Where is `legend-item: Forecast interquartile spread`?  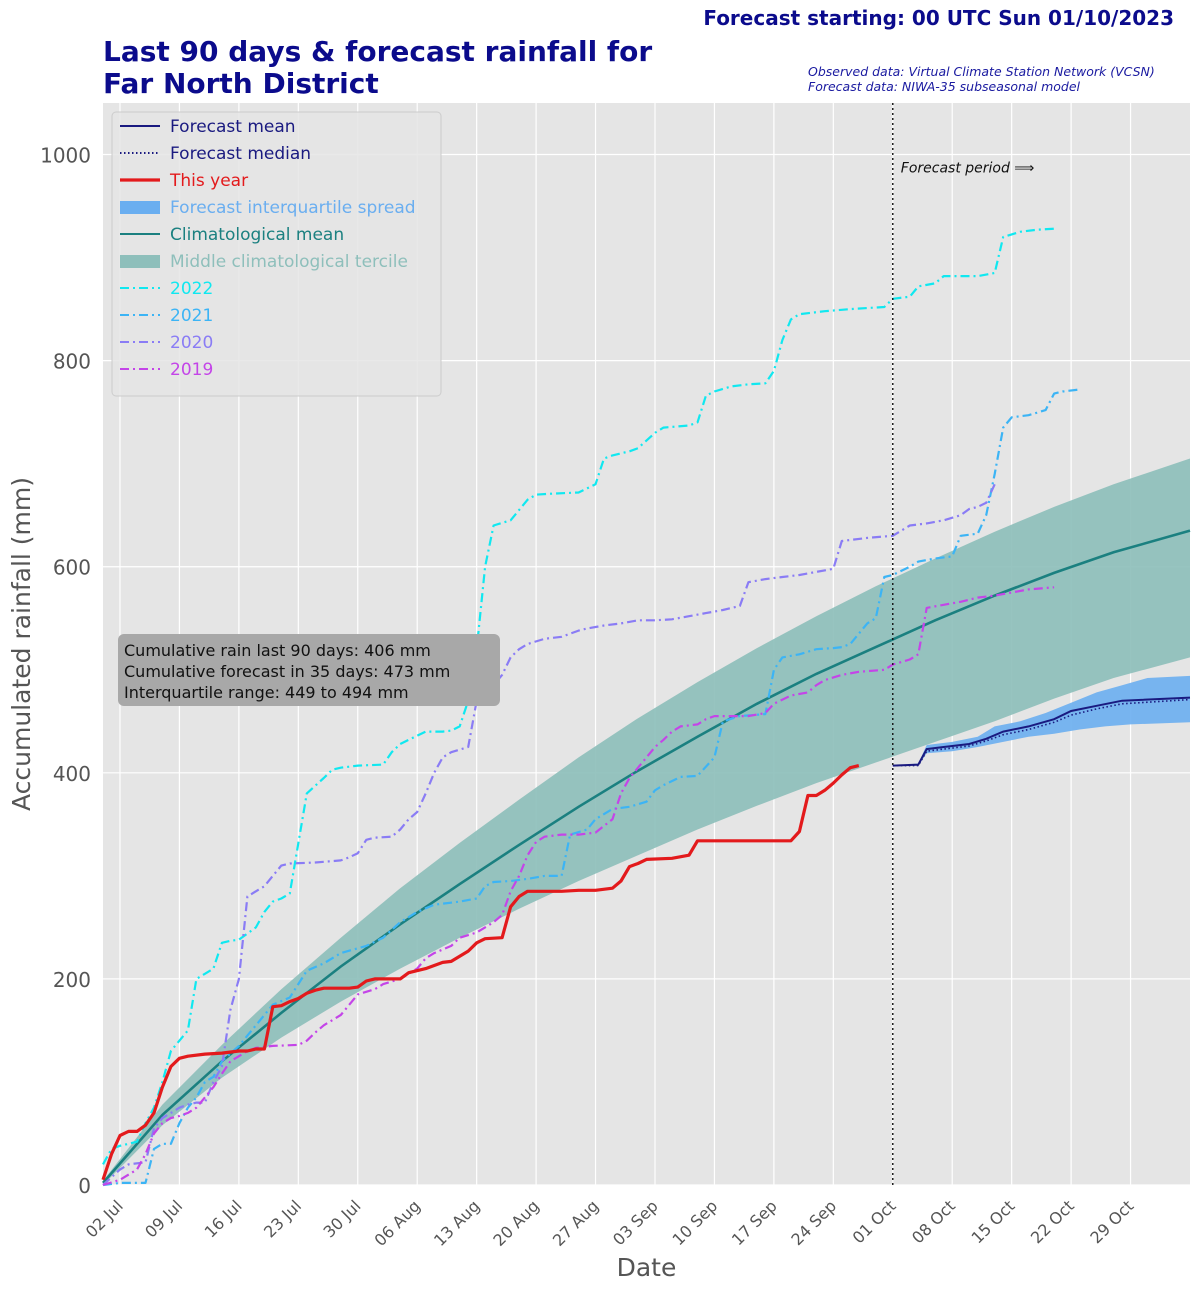 legend-item: Forecast interquartile spread is located at coordinates (268, 208).